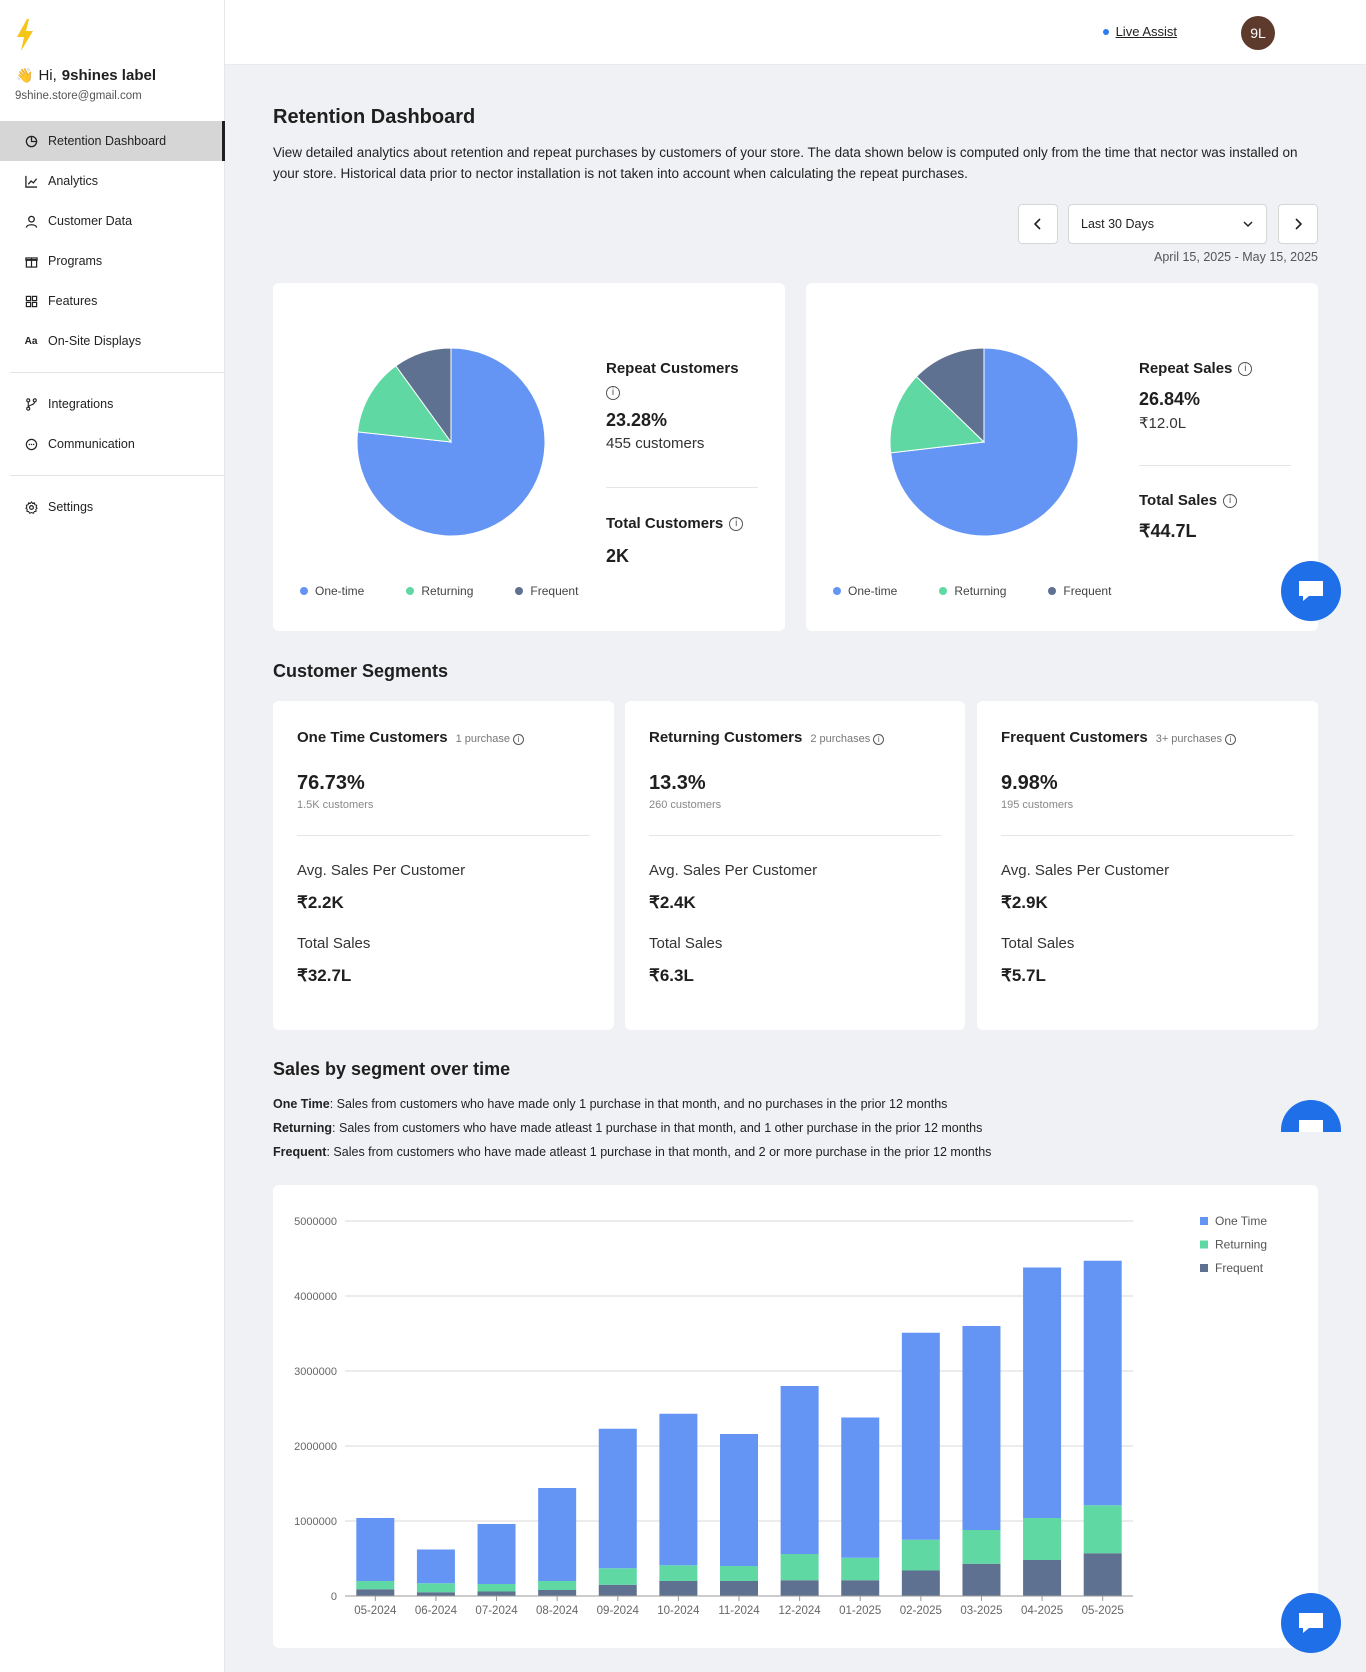 This screenshot has height=1672, width=1366. What do you see at coordinates (1042, 1611) in the screenshot?
I see `x-tick-label: 04-2025` at bounding box center [1042, 1611].